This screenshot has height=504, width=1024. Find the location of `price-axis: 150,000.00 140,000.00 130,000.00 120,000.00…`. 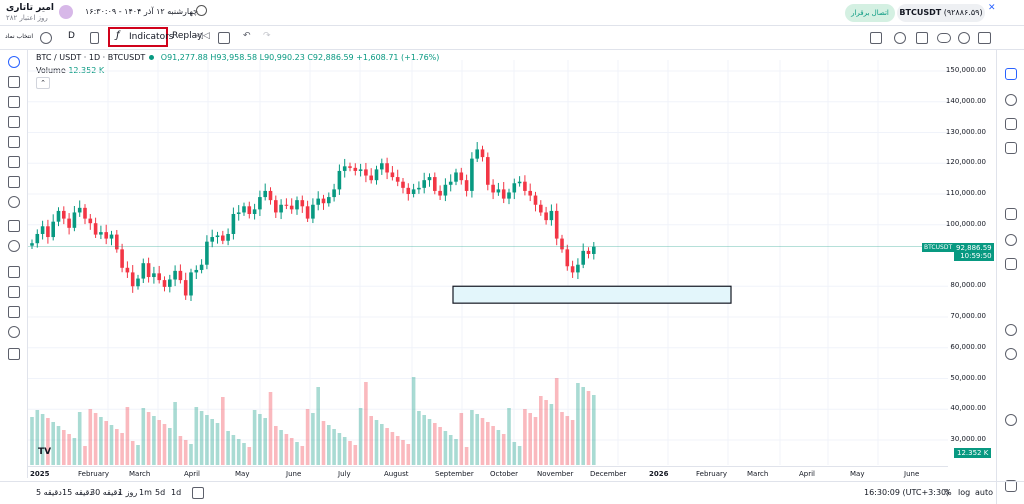

price-axis: 150,000.00 140,000.00 130,000.00 120,000.00… is located at coordinates (971, 262).